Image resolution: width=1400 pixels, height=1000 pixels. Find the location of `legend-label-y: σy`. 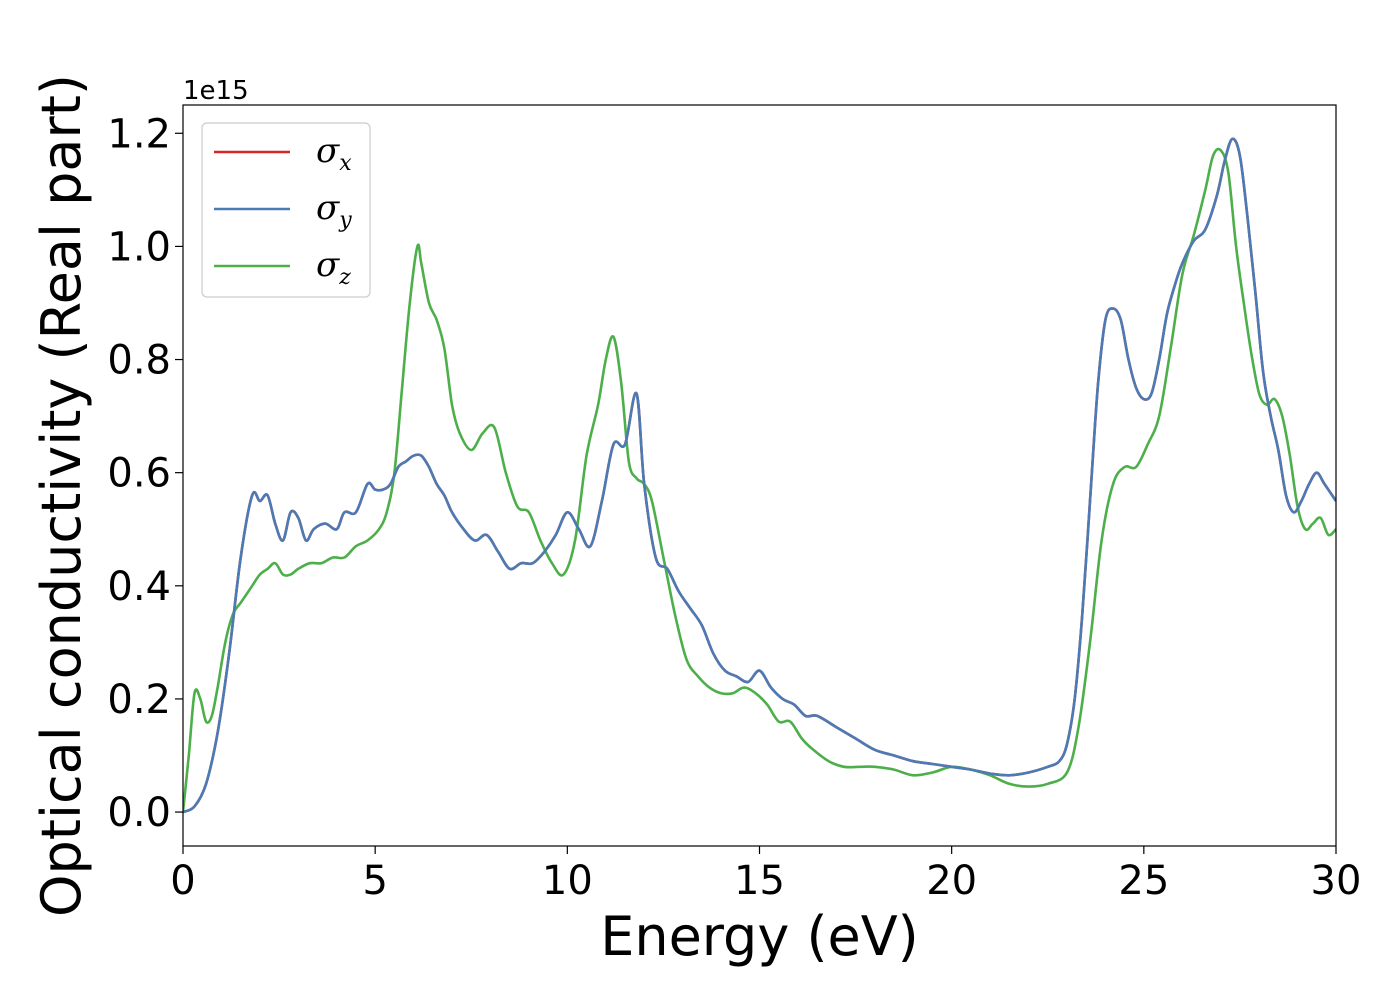

legend-label-y: σy is located at coordinates (334, 210).